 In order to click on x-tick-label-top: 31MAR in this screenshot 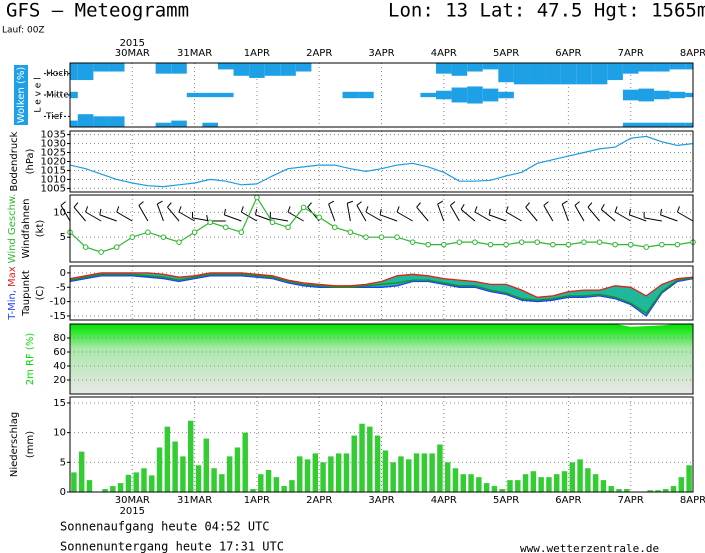, I will do `click(194, 53)`.